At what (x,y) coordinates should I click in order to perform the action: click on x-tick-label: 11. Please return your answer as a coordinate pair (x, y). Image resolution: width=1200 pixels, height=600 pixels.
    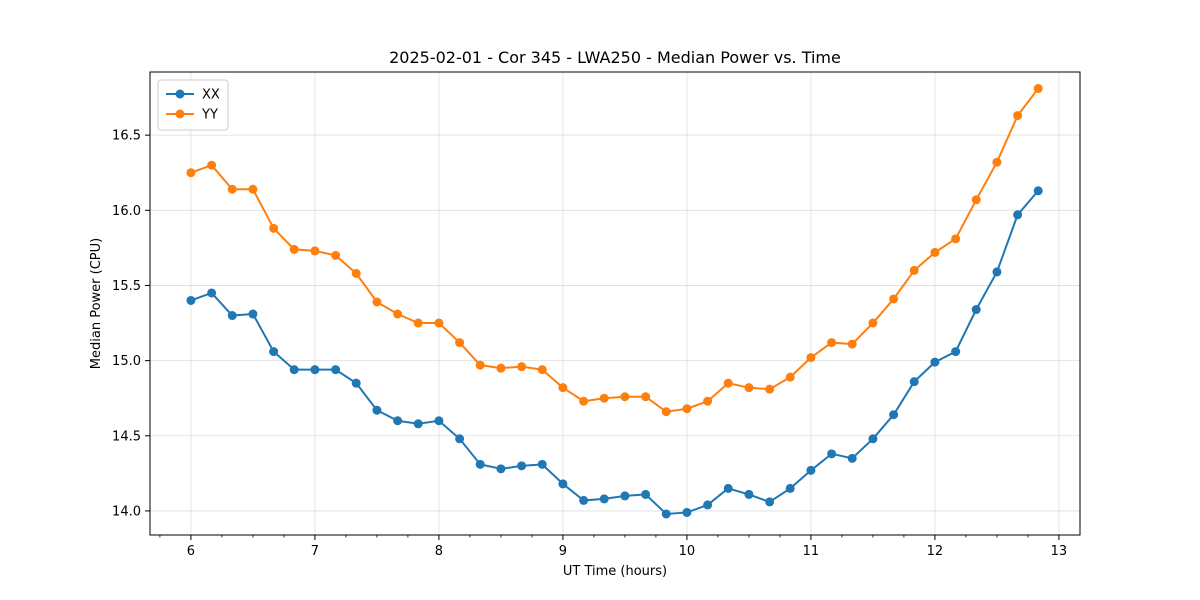
    Looking at the image, I should click on (811, 551).